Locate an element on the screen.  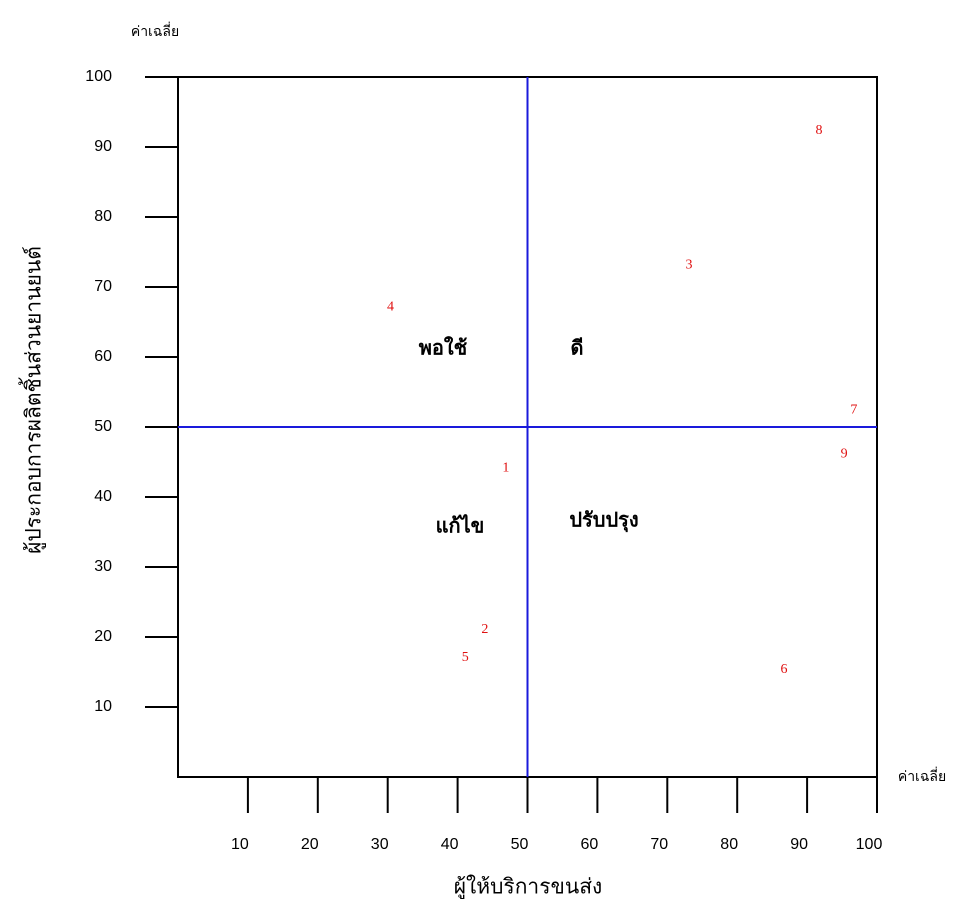
x-tick-label: 10 is located at coordinates (240, 844).